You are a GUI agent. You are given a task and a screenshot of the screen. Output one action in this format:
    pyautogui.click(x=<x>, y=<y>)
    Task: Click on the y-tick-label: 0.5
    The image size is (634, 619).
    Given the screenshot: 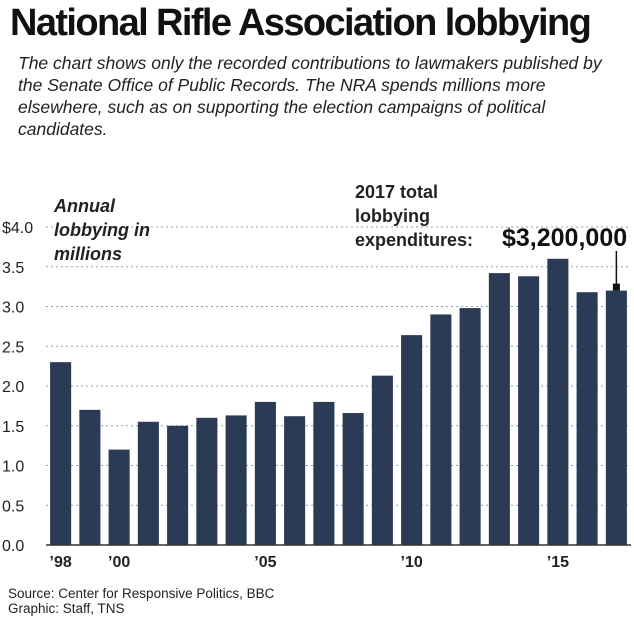 What is the action you would take?
    pyautogui.click(x=13, y=506)
    